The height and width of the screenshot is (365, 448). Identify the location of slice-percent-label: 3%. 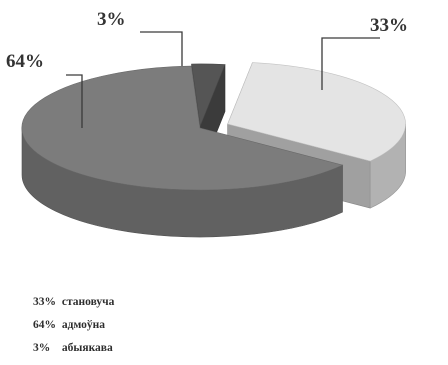
(111, 19).